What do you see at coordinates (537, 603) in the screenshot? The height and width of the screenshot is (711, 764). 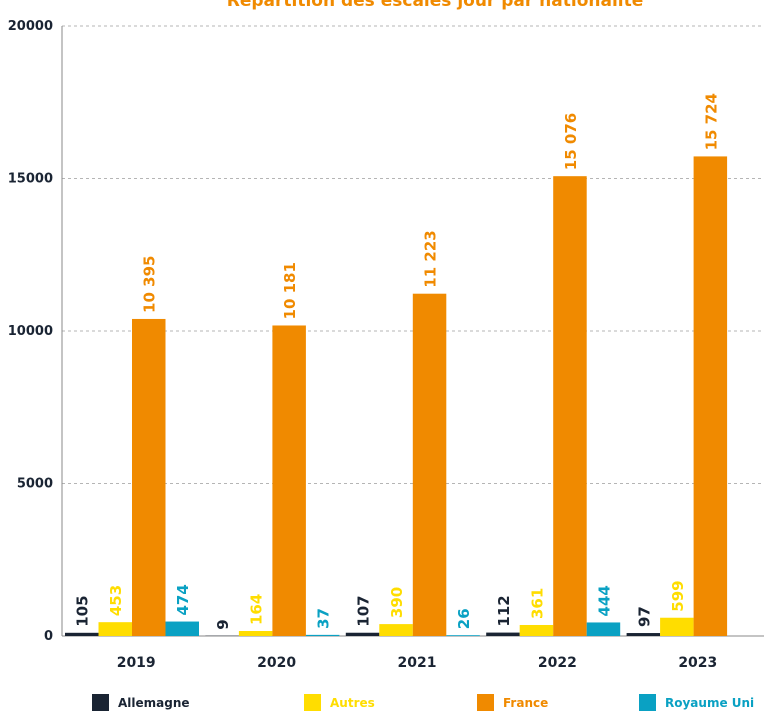 I see `data-label-autres-2022: 361` at bounding box center [537, 603].